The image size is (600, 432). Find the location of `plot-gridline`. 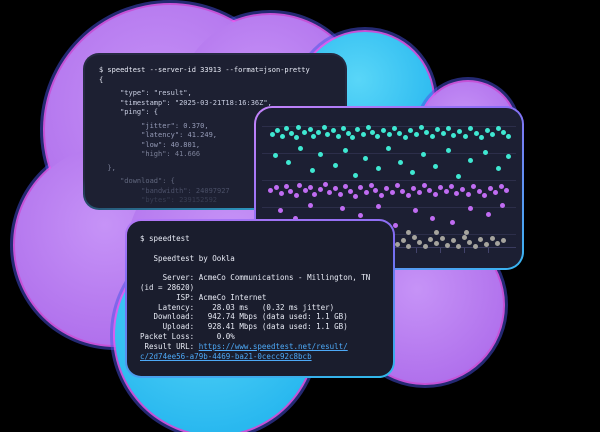

plot-gridline is located at coordinates (389, 126).